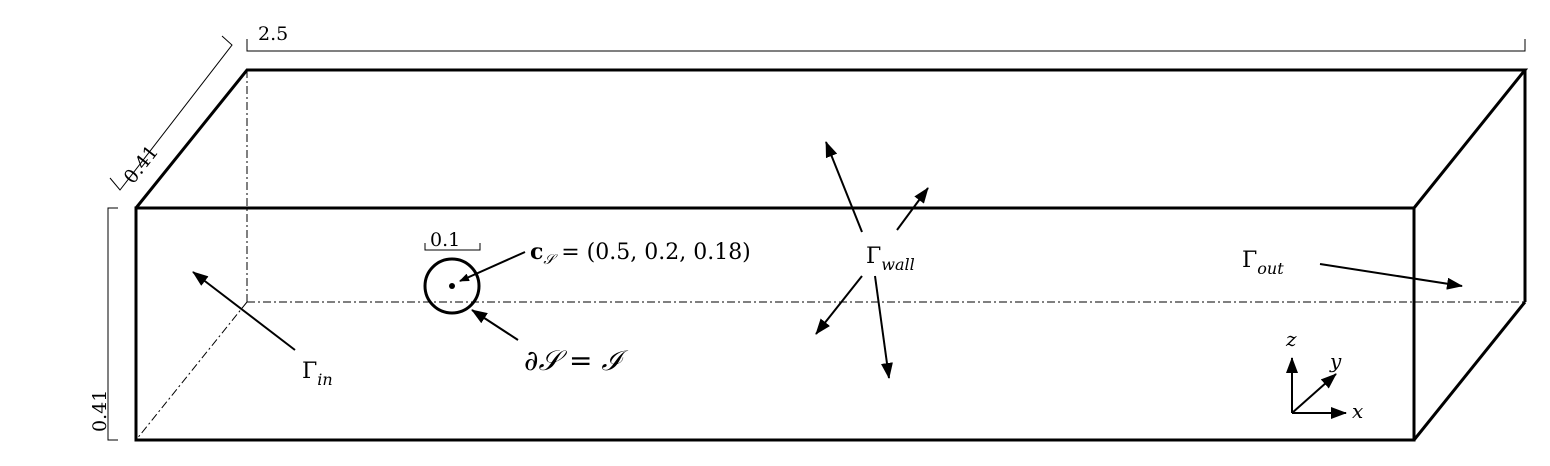  Describe the element at coordinates (317, 374) in the screenshot. I see `gamma-in-label: Γin` at that location.